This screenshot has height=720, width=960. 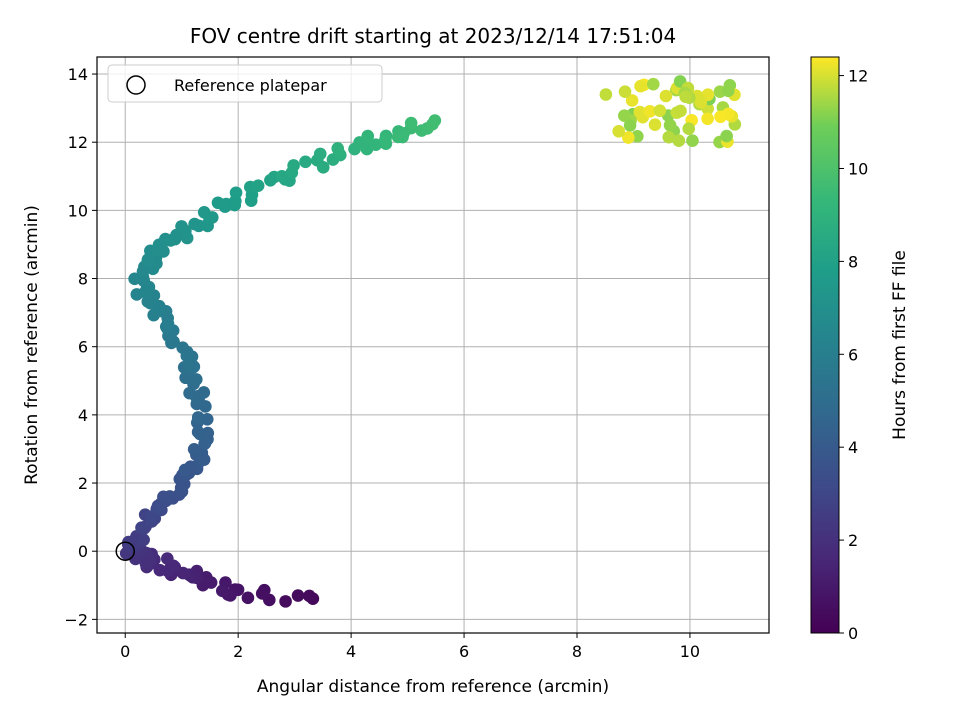 What do you see at coordinates (433, 687) in the screenshot?
I see `x-axis-label: Angular distance from reference (arcmin)` at bounding box center [433, 687].